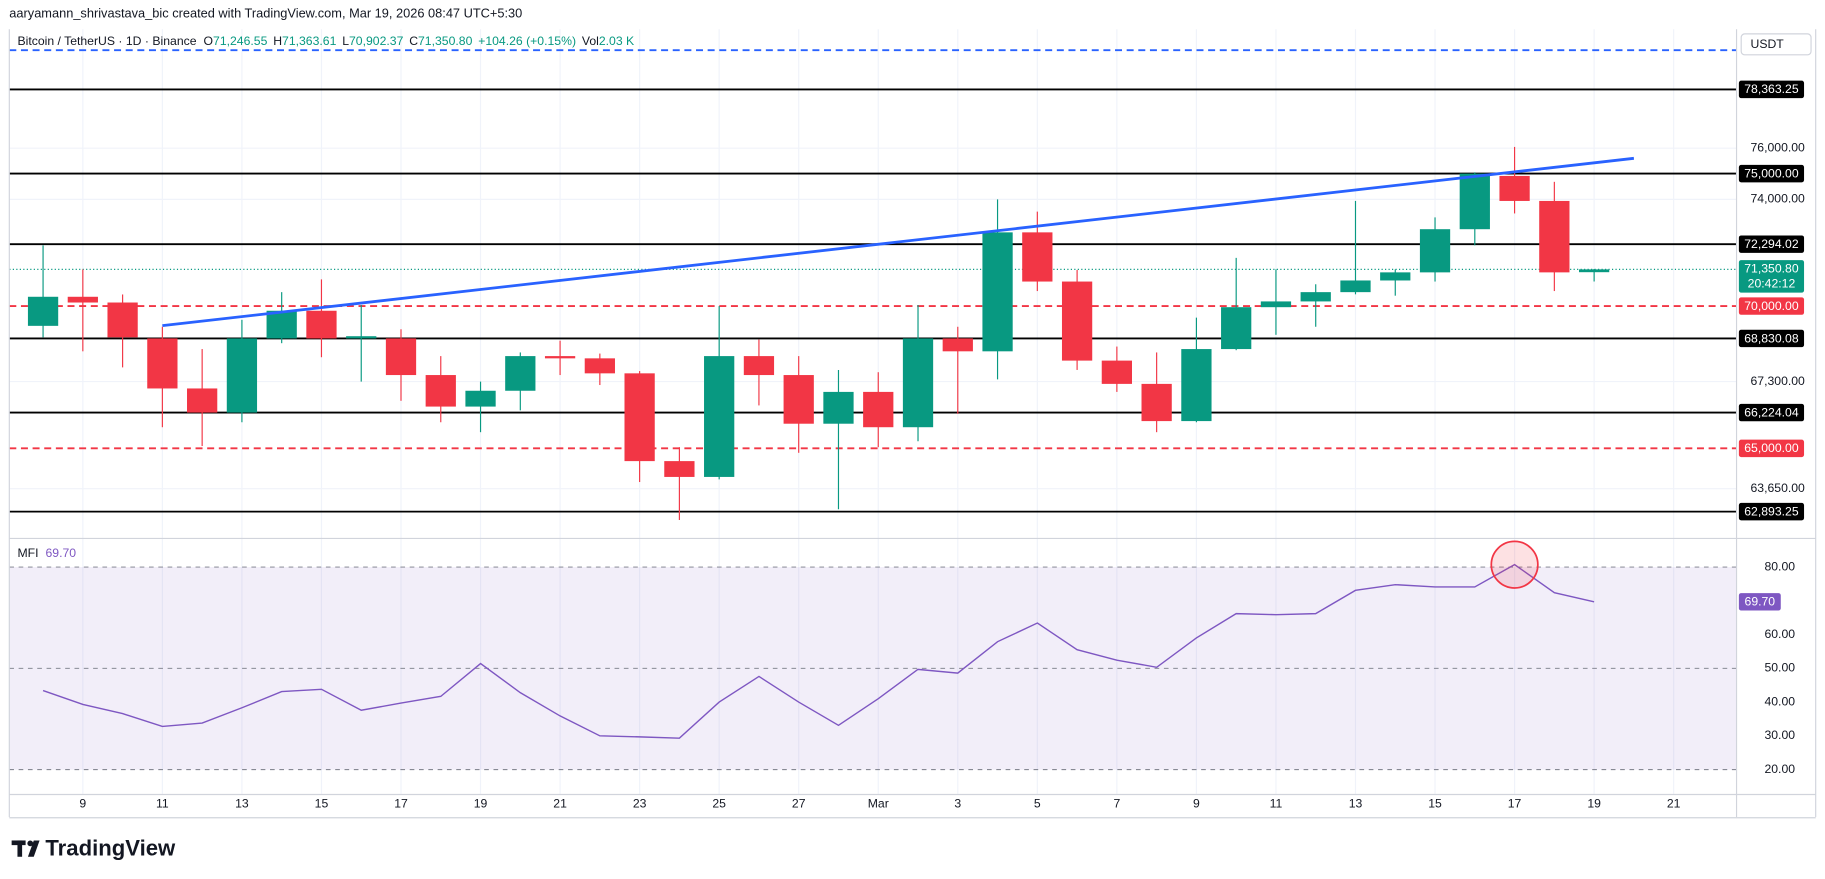 The height and width of the screenshot is (879, 1825). Describe the element at coordinates (1674, 804) in the screenshot. I see `x-tick-label: 21` at that location.